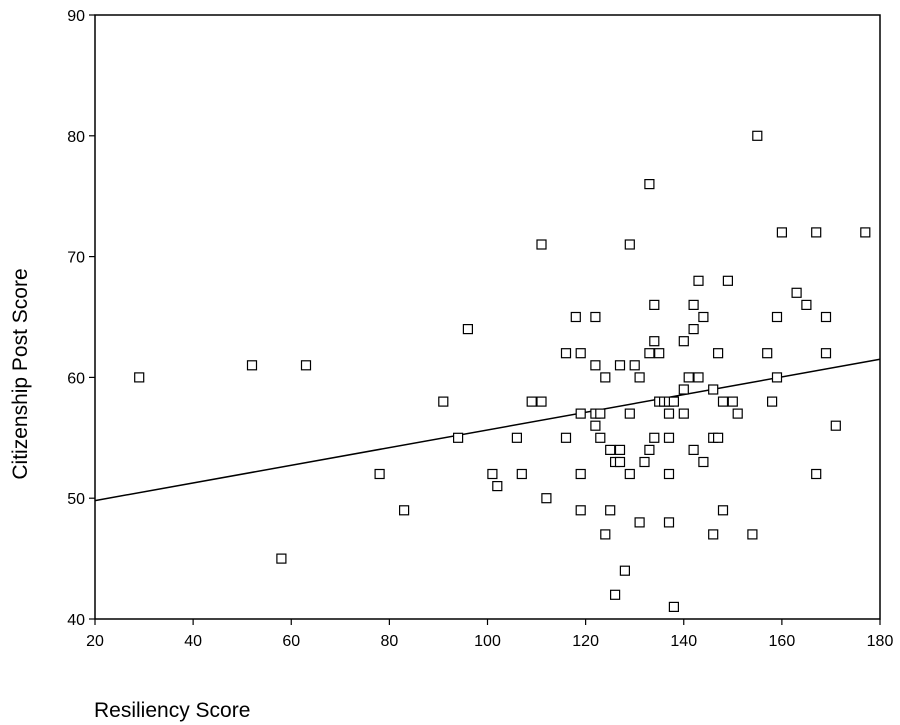  I want to click on y-tick-label: 40, so click(76, 620).